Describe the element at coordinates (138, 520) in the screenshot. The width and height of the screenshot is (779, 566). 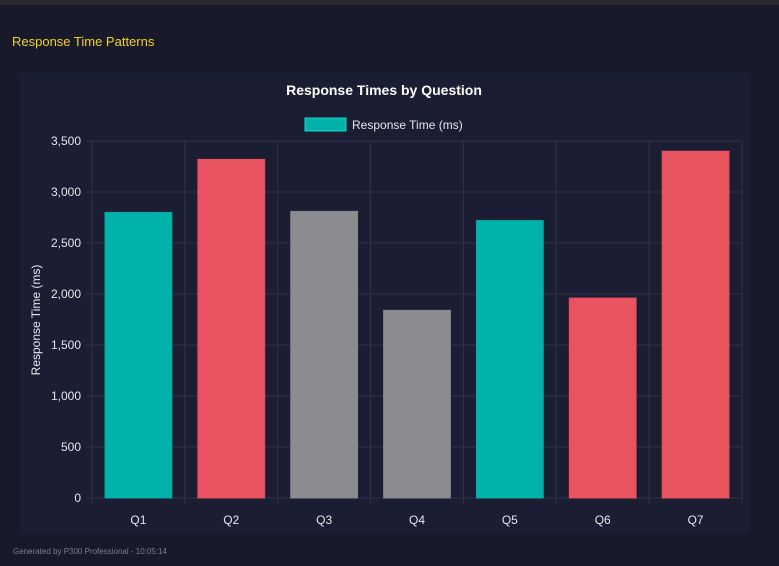
I see `x-tick-label: Q1` at that location.